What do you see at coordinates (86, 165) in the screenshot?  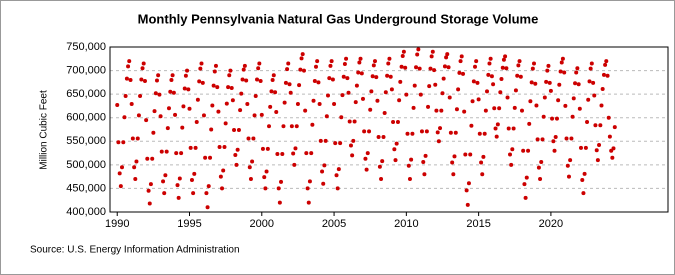 I see `y-tick-label: 500,000` at bounding box center [86, 165].